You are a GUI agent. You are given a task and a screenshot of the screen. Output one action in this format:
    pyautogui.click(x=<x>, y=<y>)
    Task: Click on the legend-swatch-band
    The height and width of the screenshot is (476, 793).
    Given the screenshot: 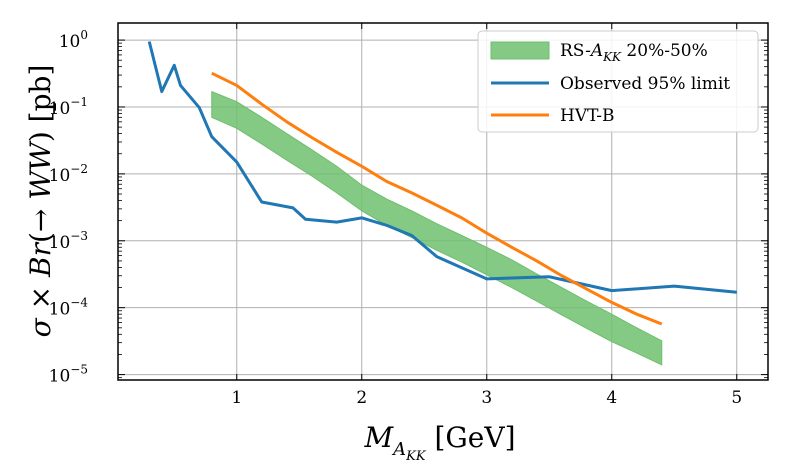 What is the action you would take?
    pyautogui.click(x=520, y=50)
    